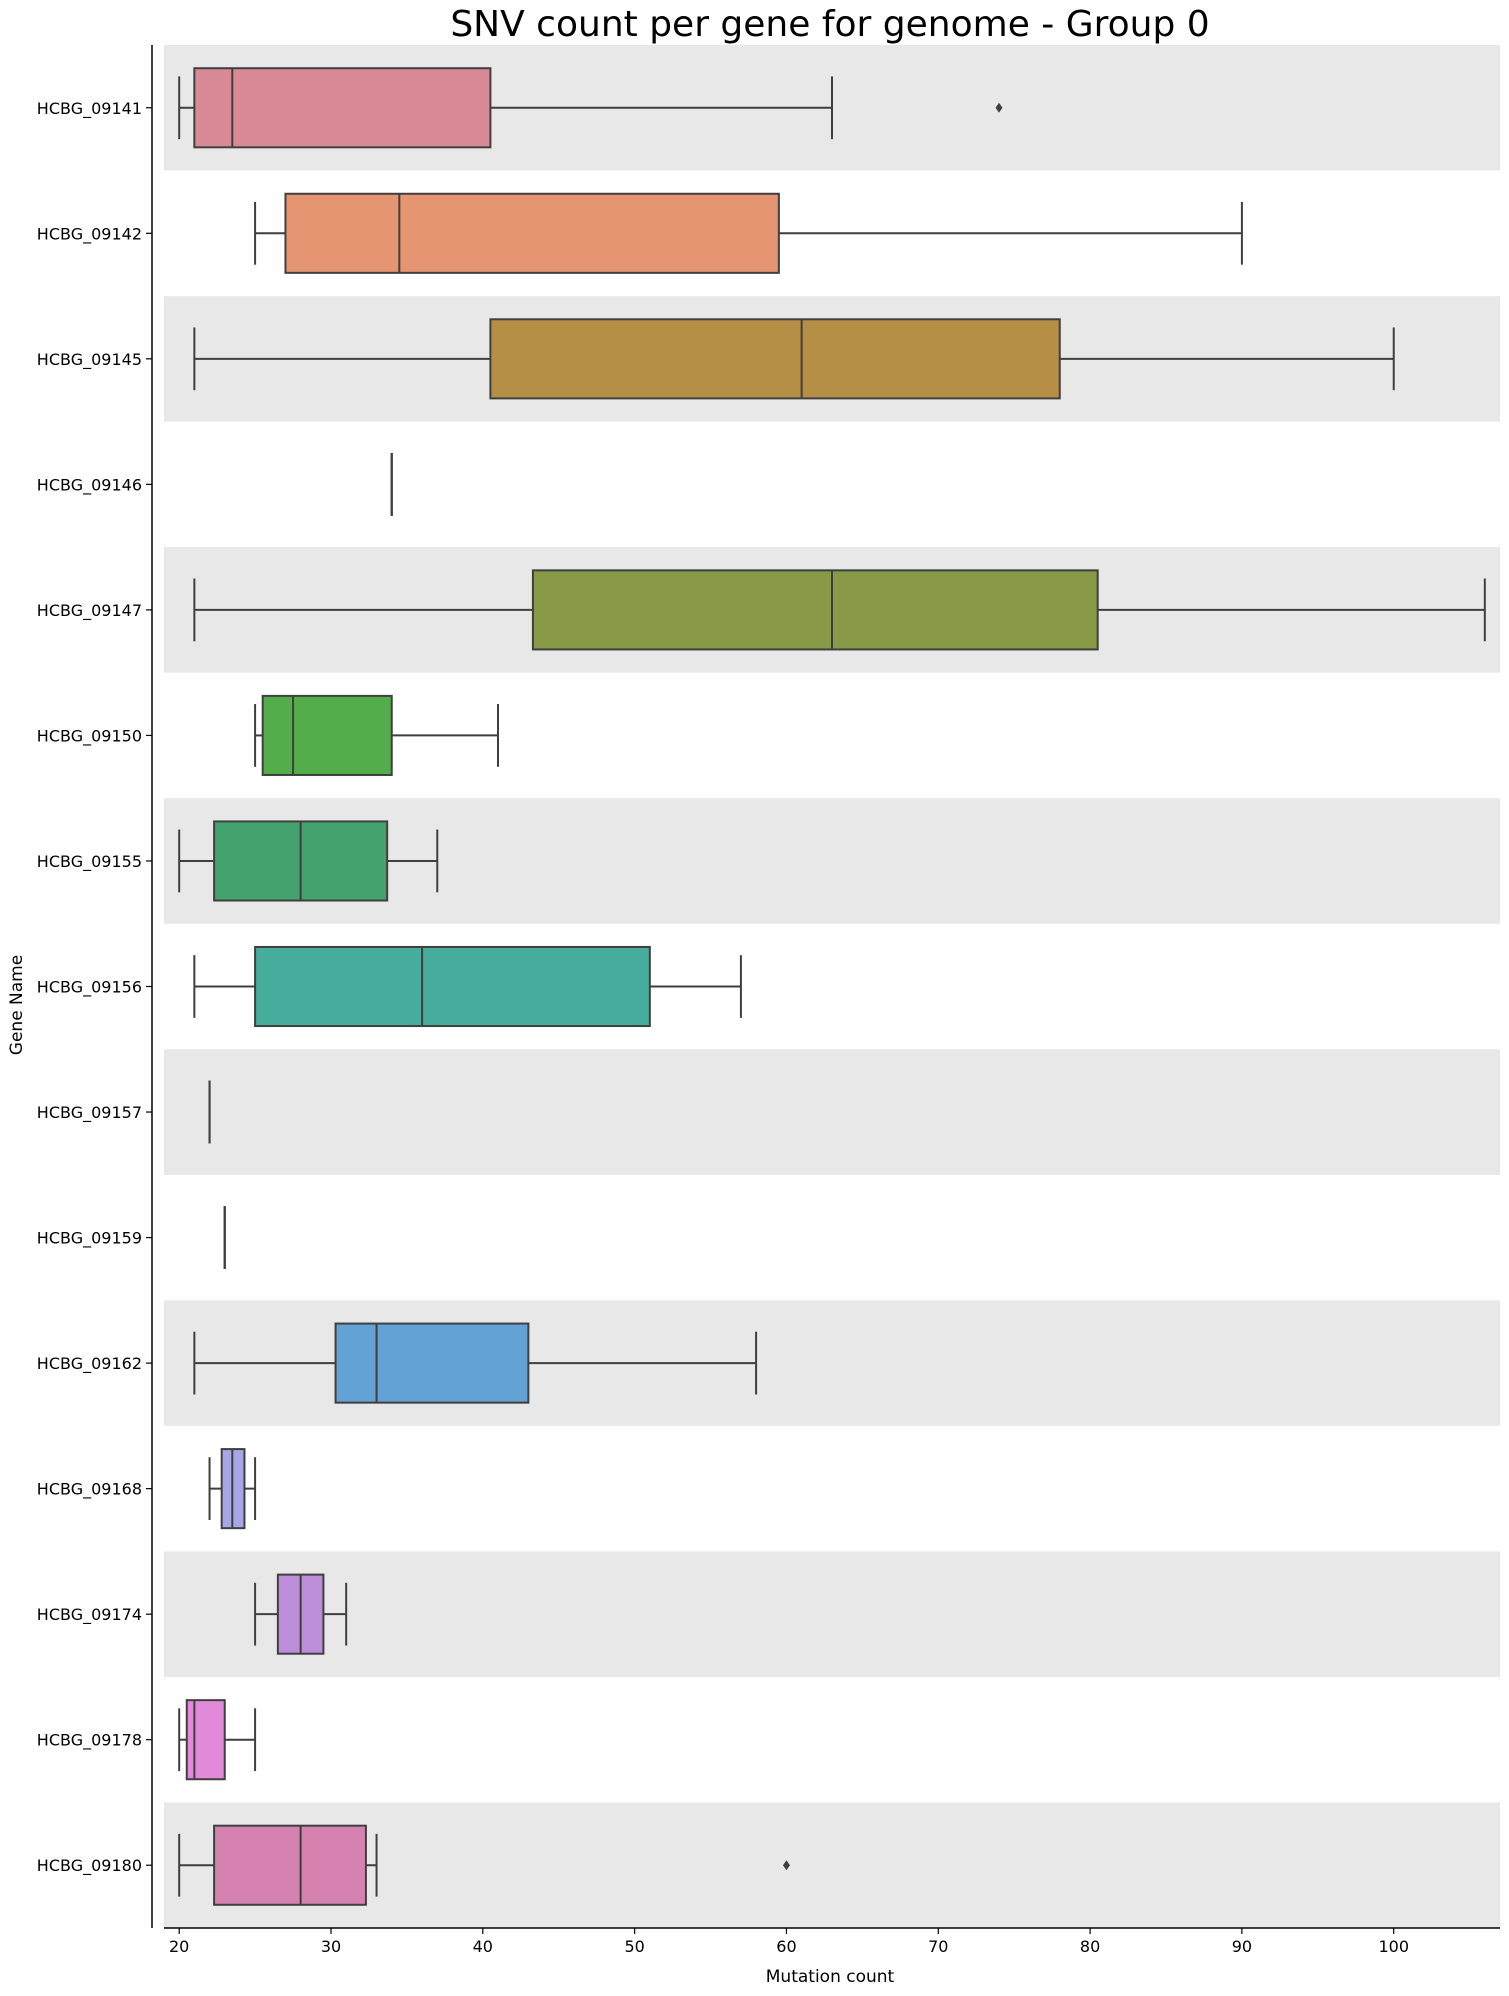 This screenshot has width=1509, height=1996. Describe the element at coordinates (89, 1866) in the screenshot. I see `y-tick-label: HCBG_09180` at that location.